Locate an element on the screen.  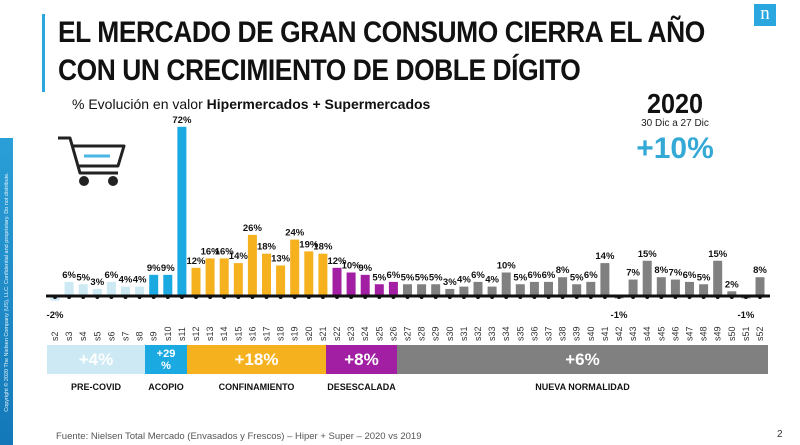
bar-s25 is located at coordinates (379, 290).